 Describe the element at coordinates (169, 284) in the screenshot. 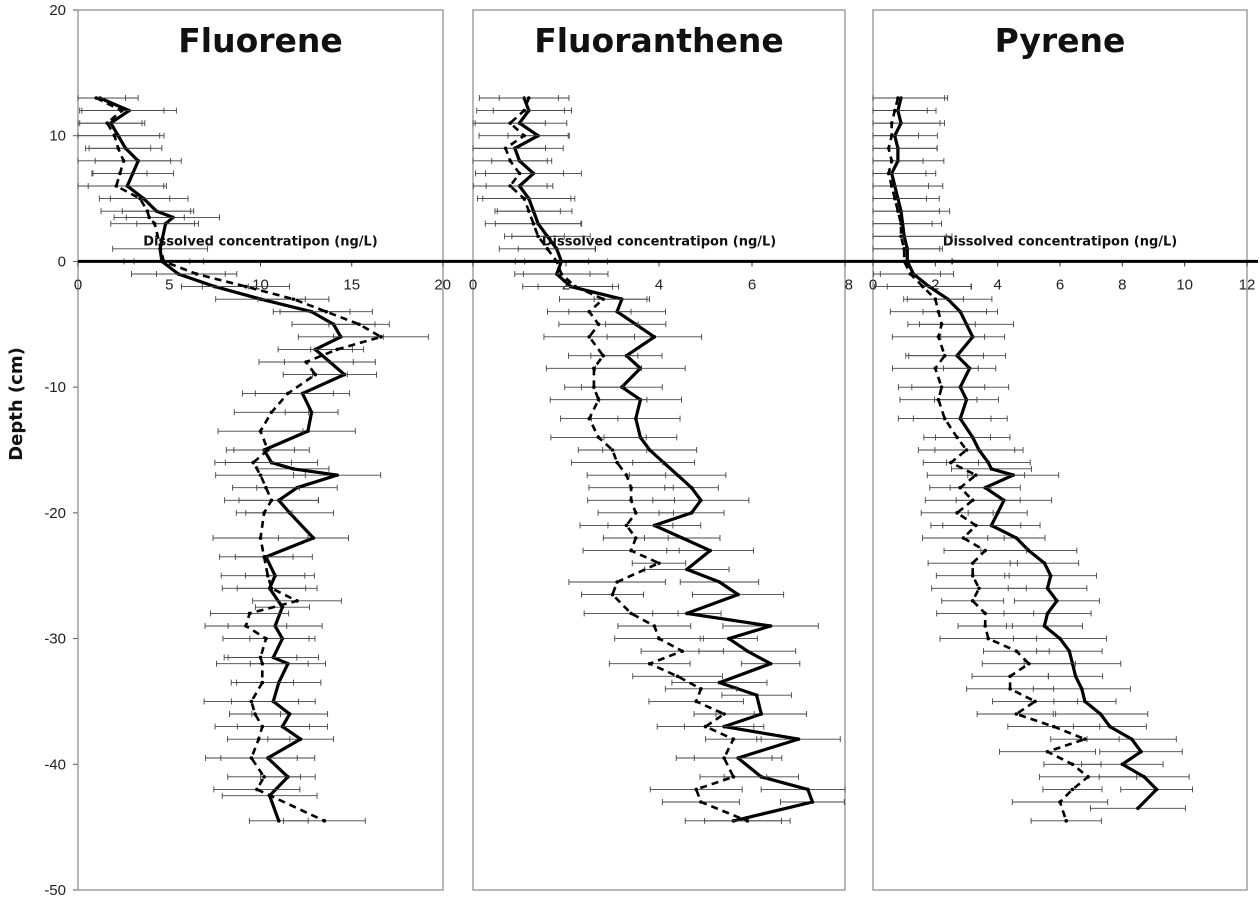

I see `x-tick-label: 5` at that location.